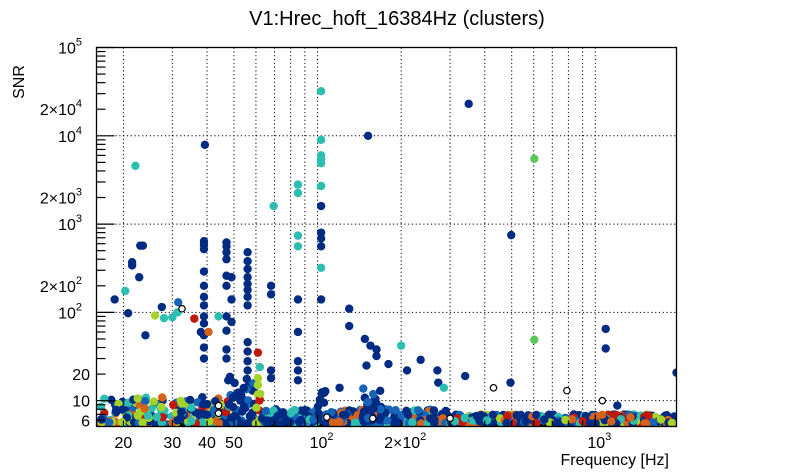 Image resolution: width=805 pixels, height=472 pixels. Describe the element at coordinates (234, 443) in the screenshot. I see `x-tick-label: 50` at that location.